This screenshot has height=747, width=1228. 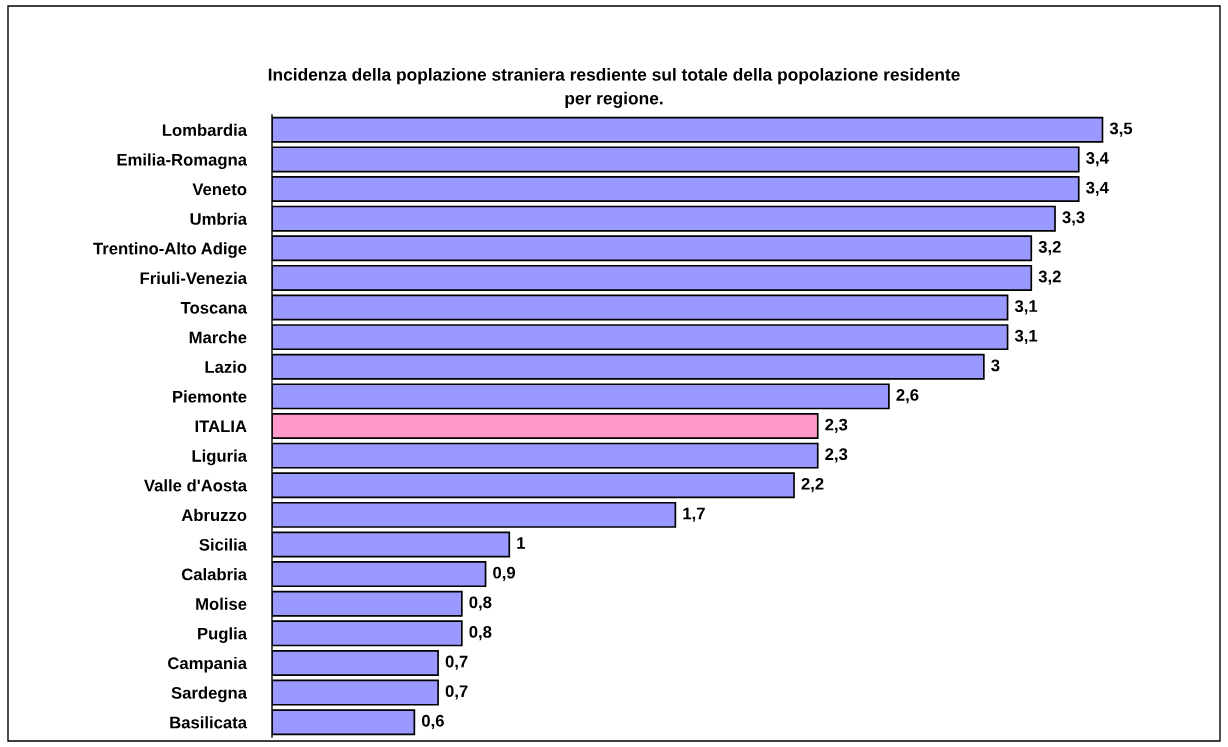 What do you see at coordinates (182, 161) in the screenshot?
I see `y-tick-label: Emilia-Romagna` at bounding box center [182, 161].